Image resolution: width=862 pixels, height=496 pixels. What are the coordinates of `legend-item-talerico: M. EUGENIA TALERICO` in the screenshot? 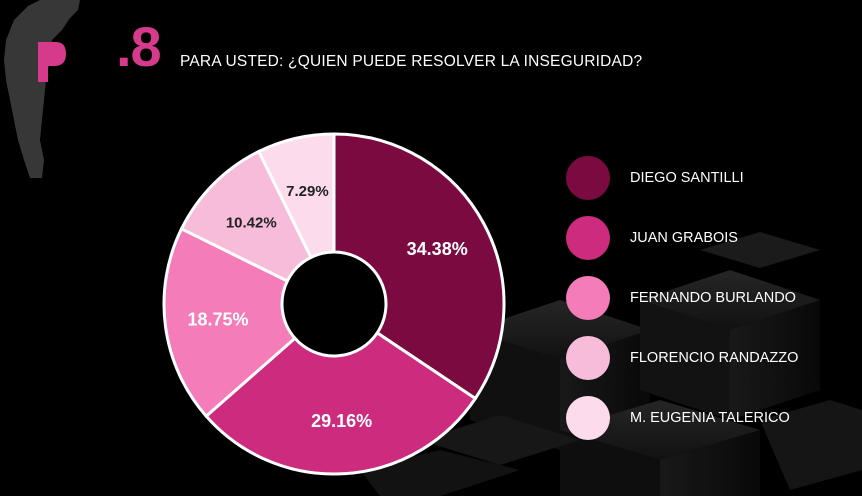 It's located at (706, 418).